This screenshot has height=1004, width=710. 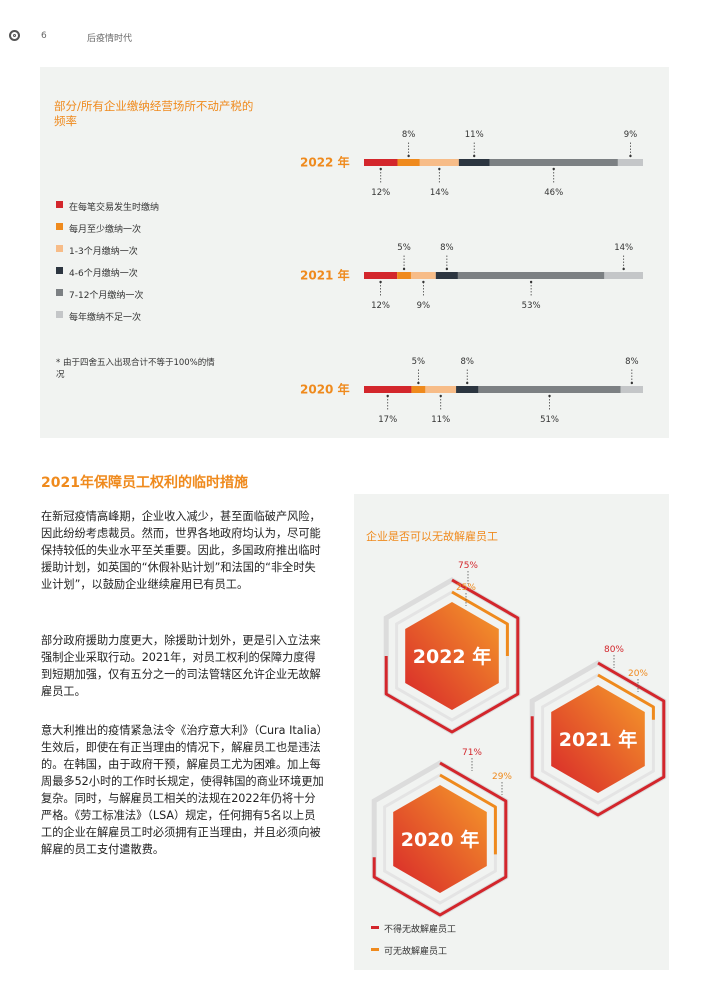 What do you see at coordinates (105, 230) in the screenshot?
I see `legend-label: 每月至少缴纳一次` at bounding box center [105, 230].